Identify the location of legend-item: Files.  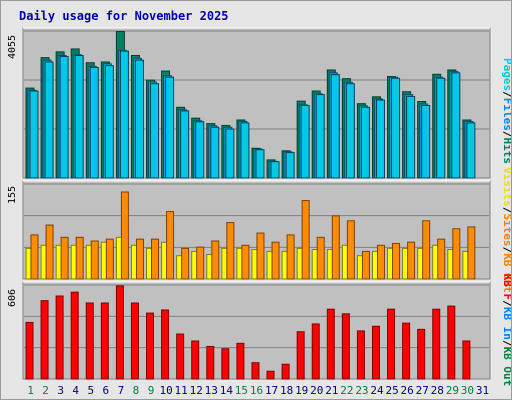
(506, 114).